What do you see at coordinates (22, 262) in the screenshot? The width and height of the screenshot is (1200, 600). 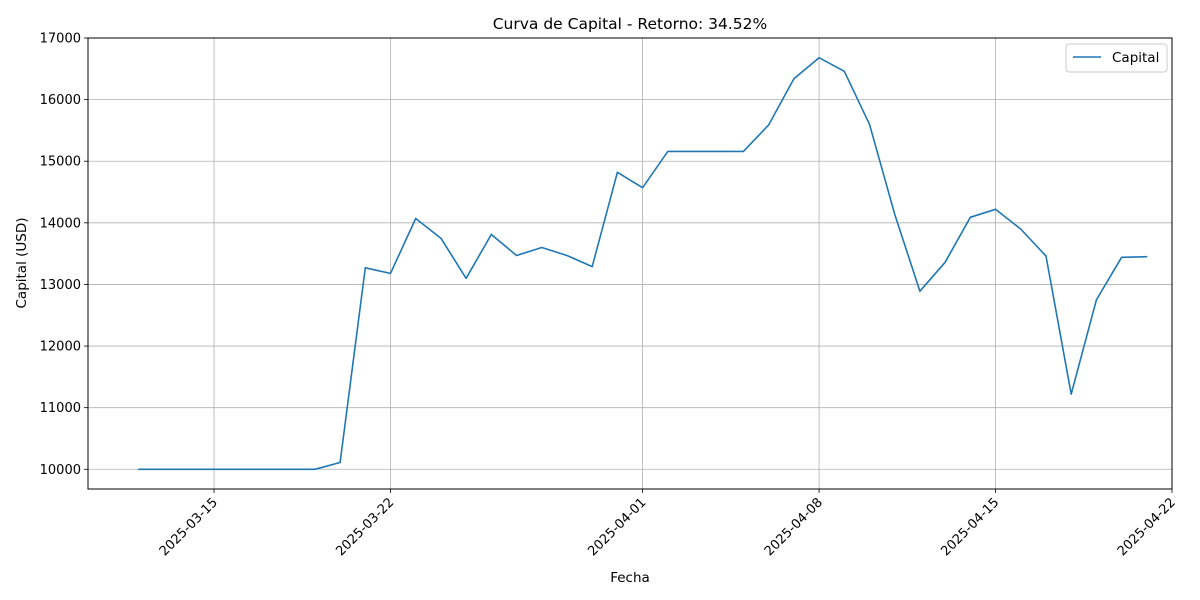 I see `y-axis-label: Capital (USD)` at bounding box center [22, 262].